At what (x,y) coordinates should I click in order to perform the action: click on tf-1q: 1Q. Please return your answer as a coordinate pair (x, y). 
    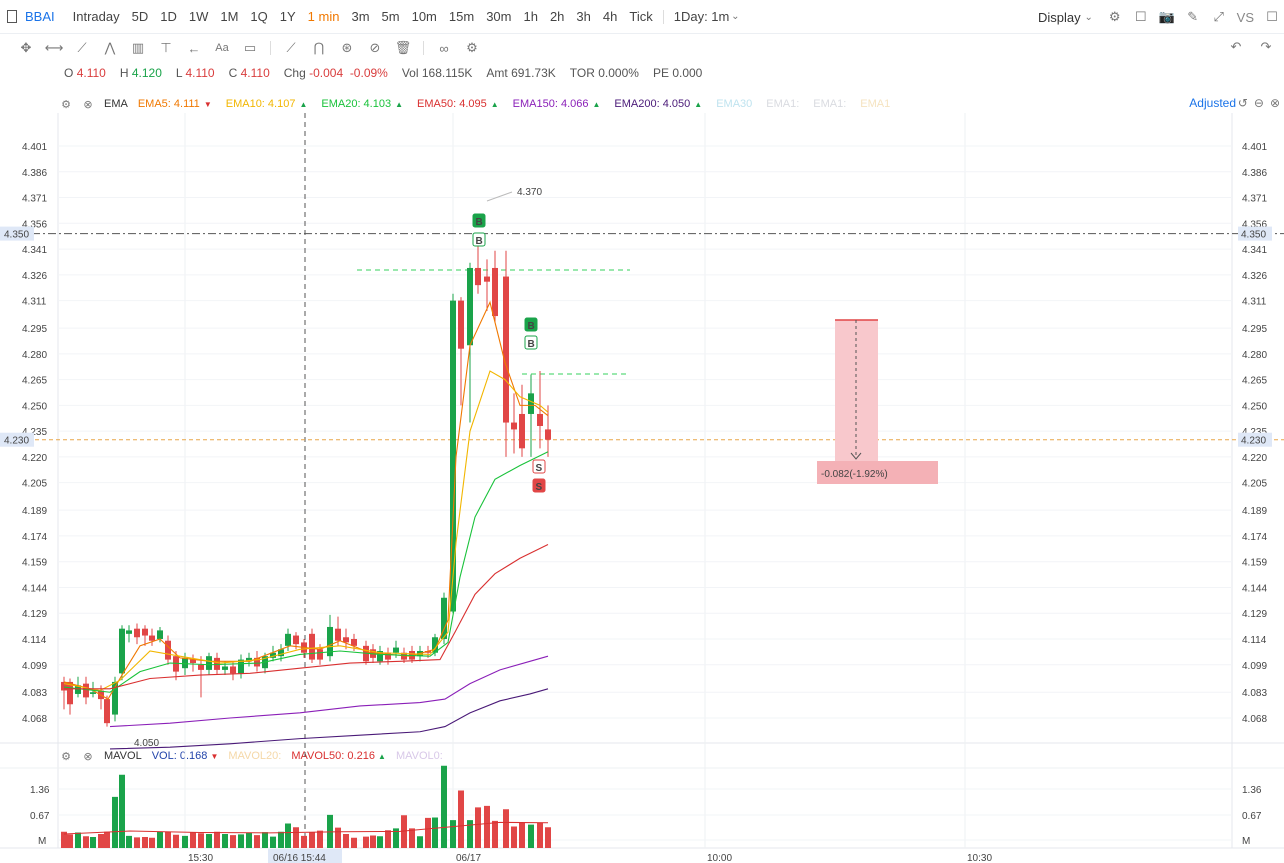
    Looking at the image, I should click on (259, 16).